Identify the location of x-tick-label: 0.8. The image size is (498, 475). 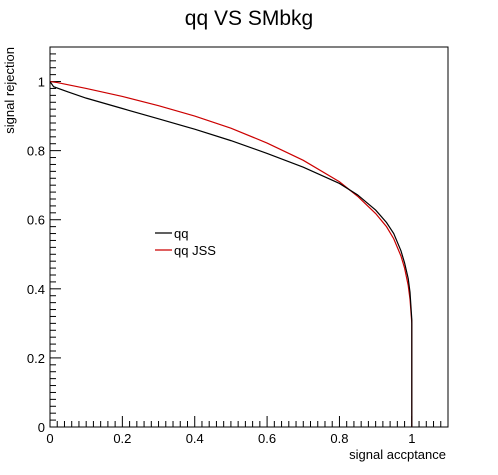
(339, 438).